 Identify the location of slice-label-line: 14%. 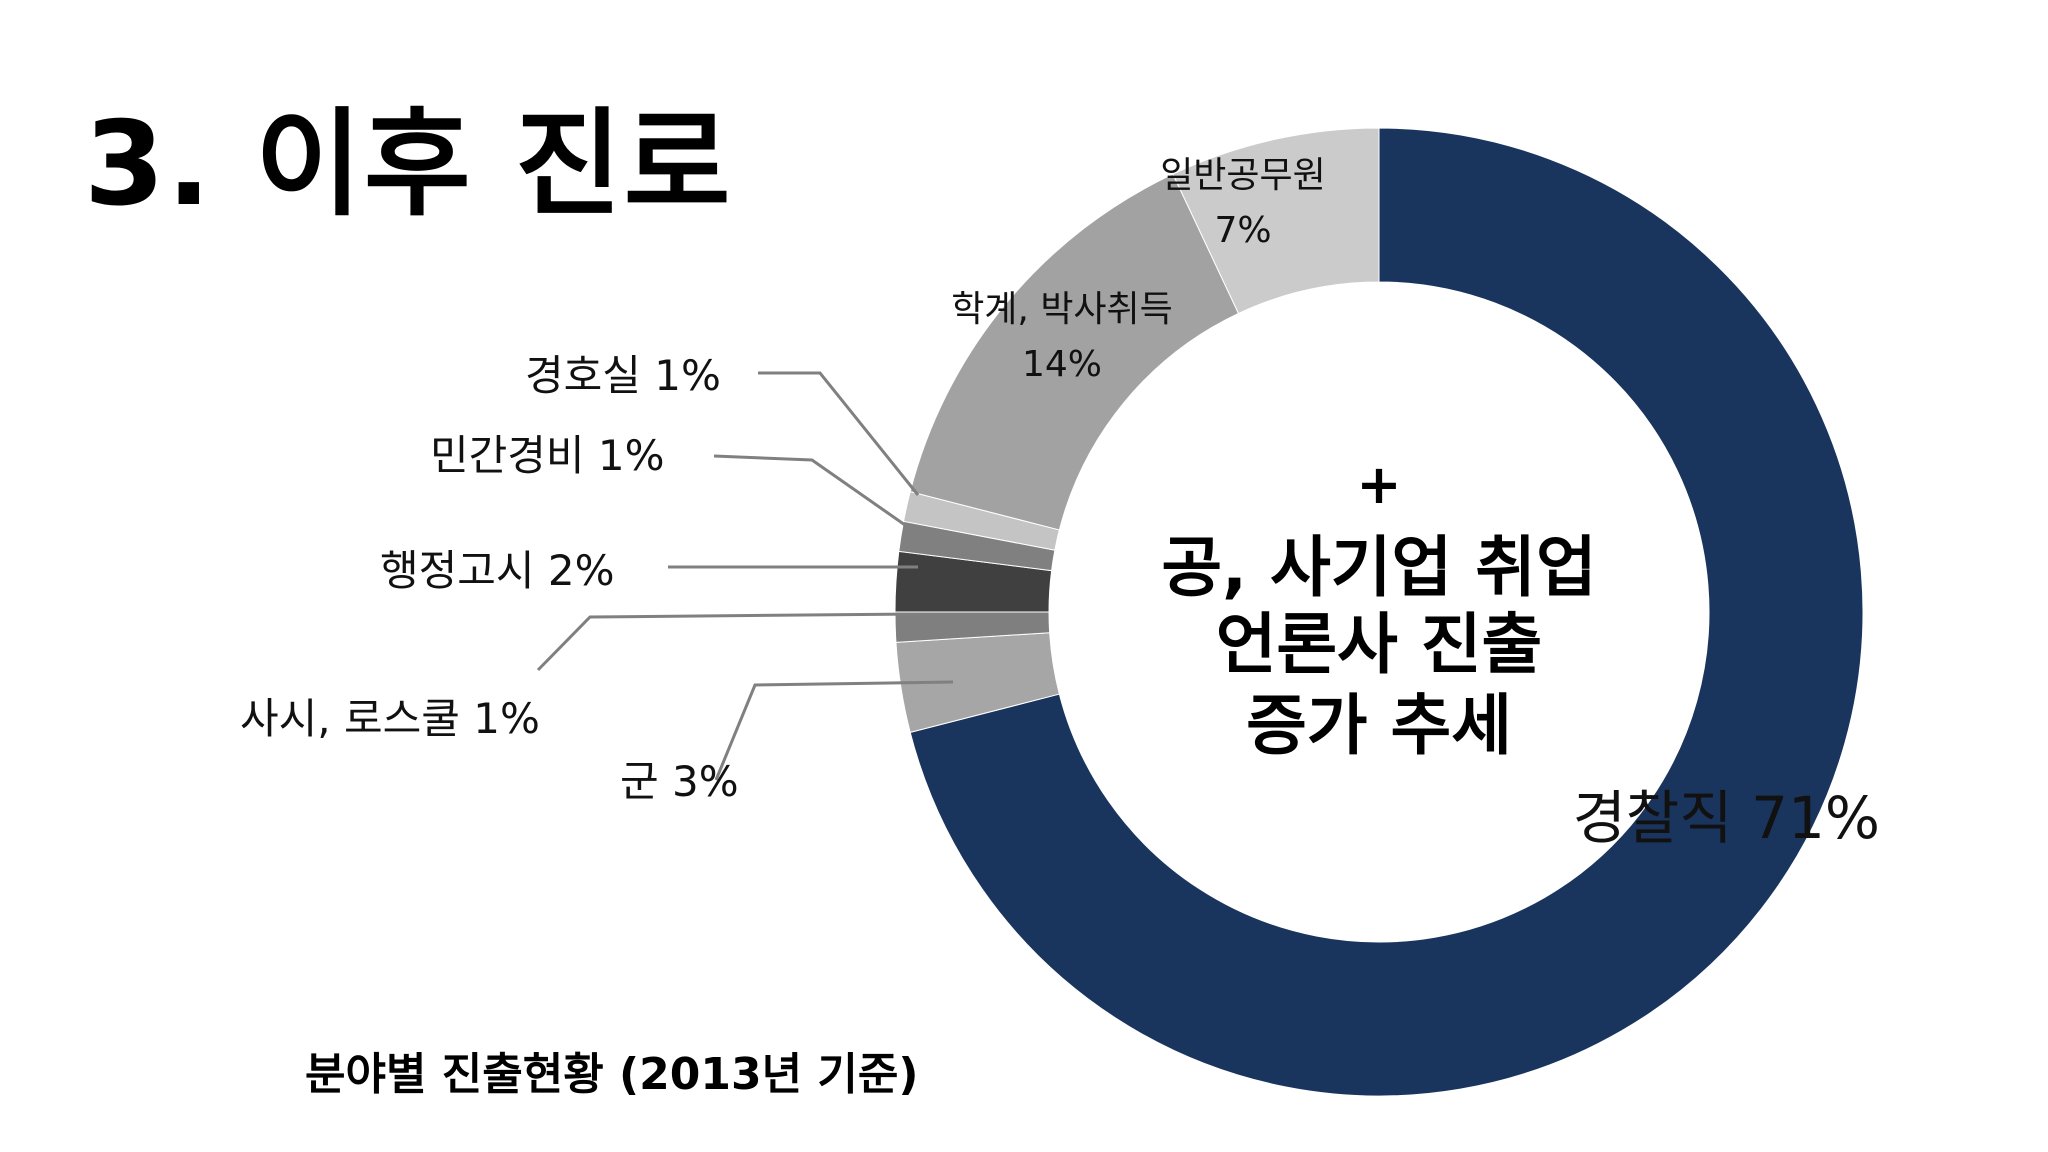
(1062, 364).